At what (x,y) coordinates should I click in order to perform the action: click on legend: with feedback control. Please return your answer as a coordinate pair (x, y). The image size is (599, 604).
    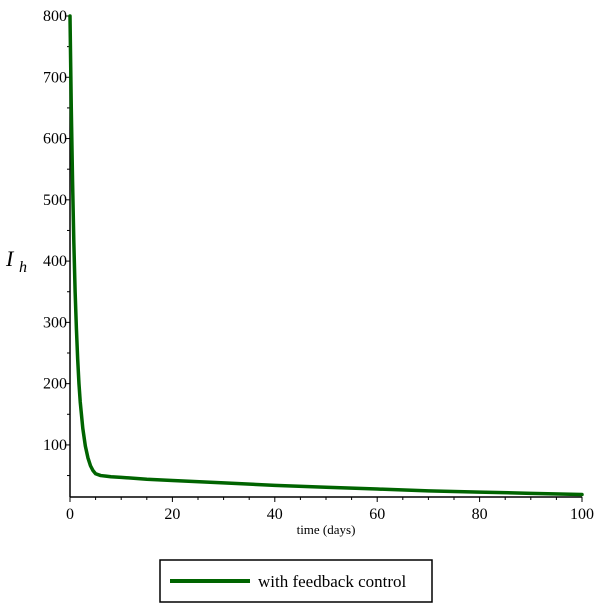
    Looking at the image, I should click on (296, 581).